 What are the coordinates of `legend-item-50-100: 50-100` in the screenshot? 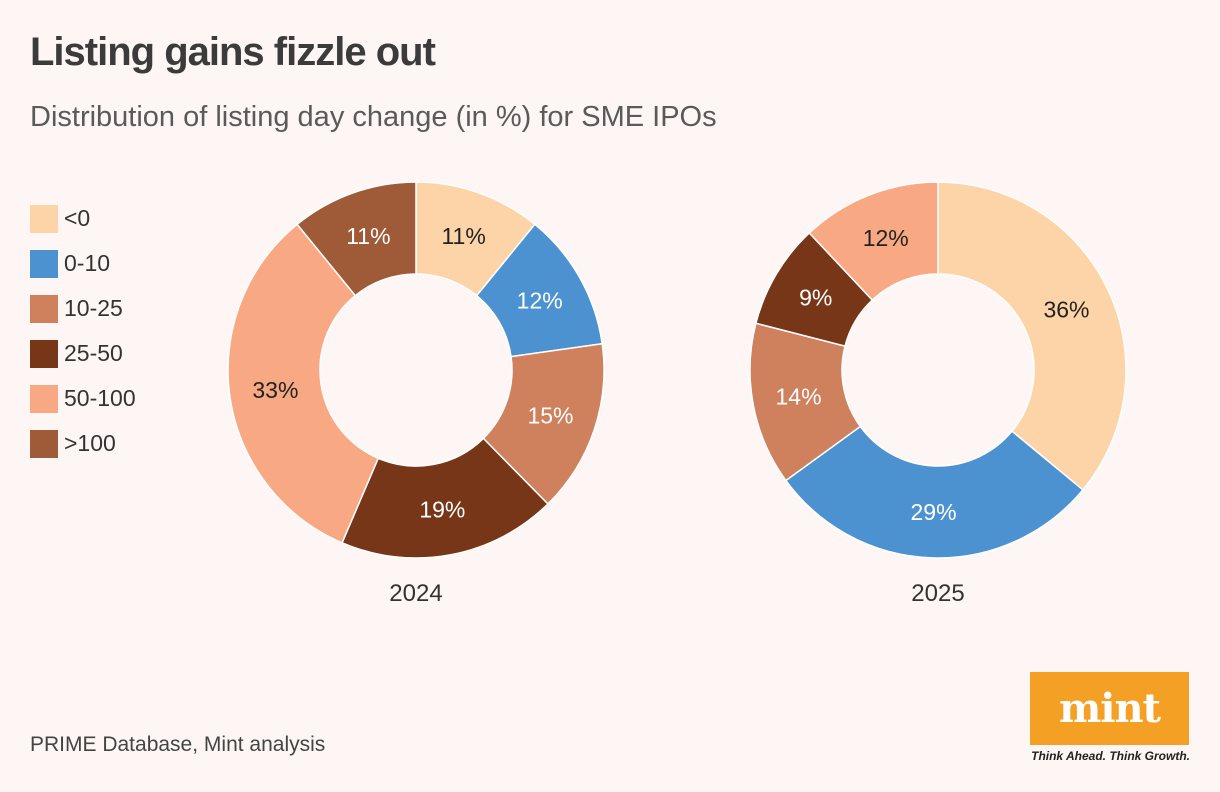 It's located at (83, 398).